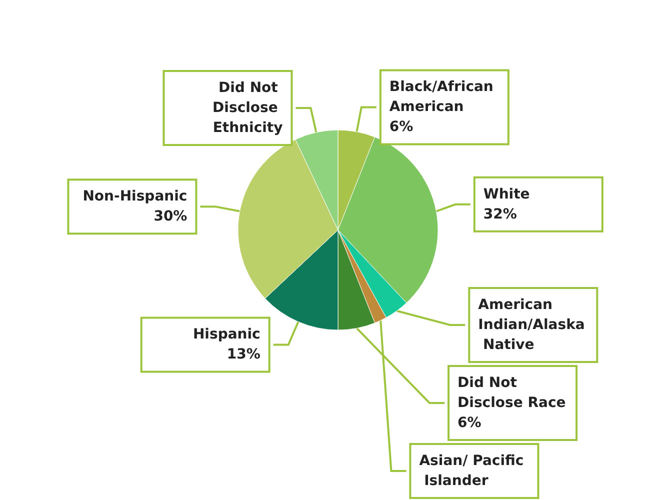 The width and height of the screenshot is (650, 500). I want to click on slice-label: Non-Hispanic, so click(135, 196).